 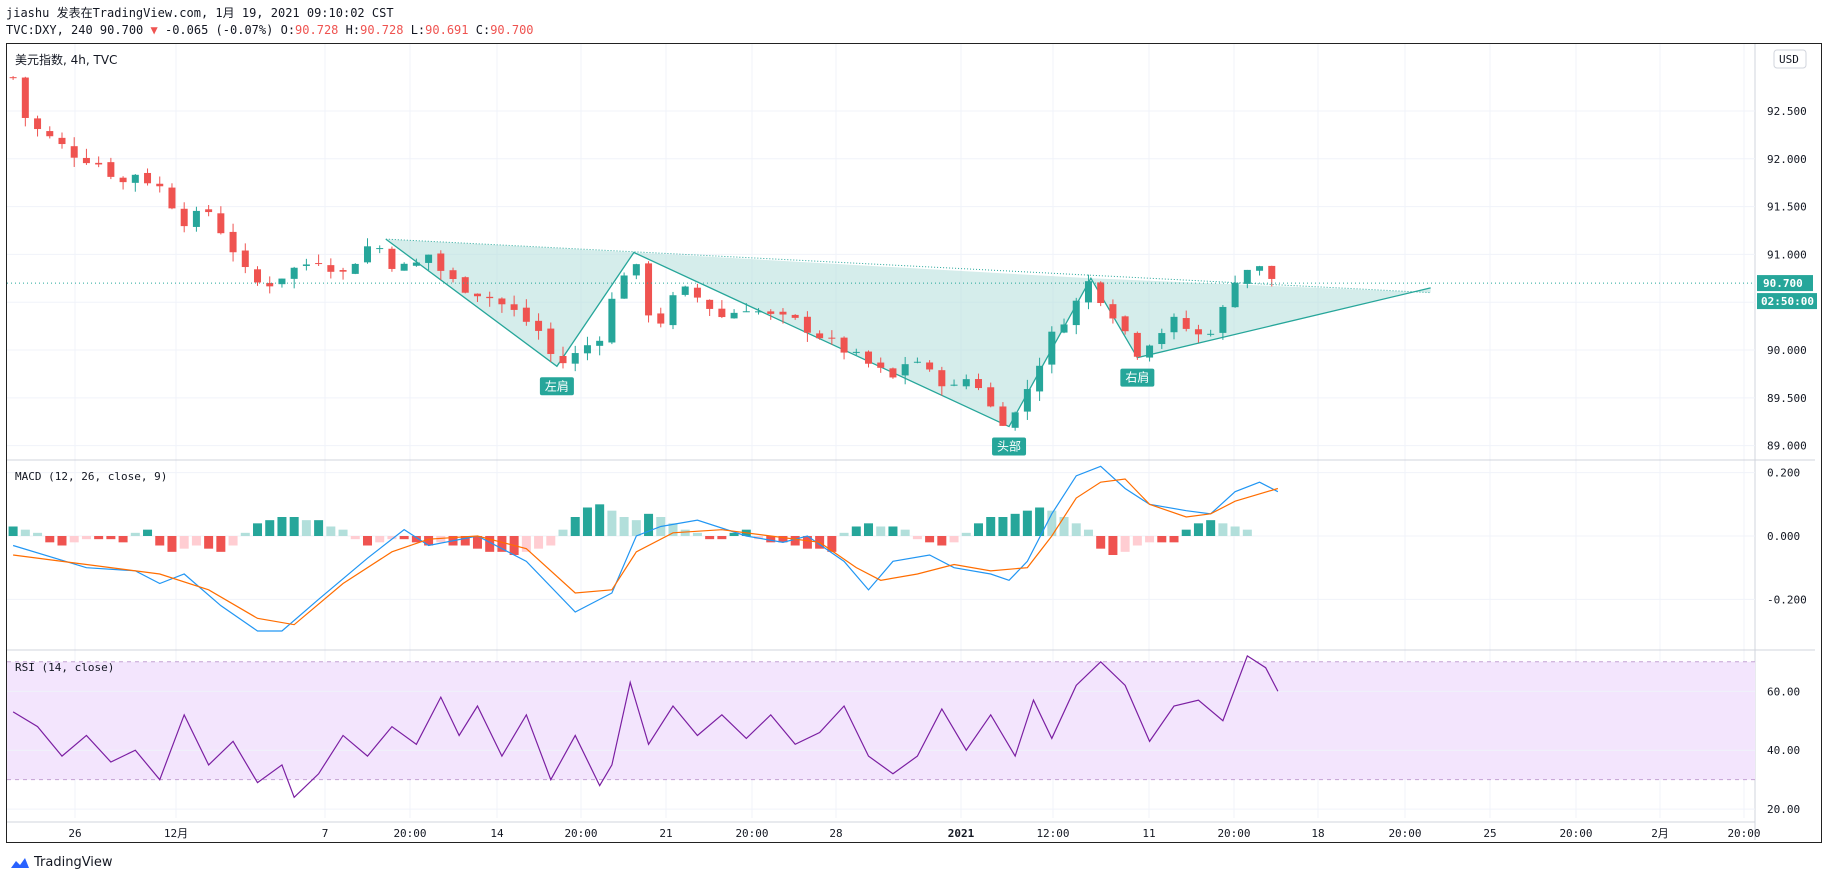 I want to click on low-label: L:, so click(x=418, y=30).